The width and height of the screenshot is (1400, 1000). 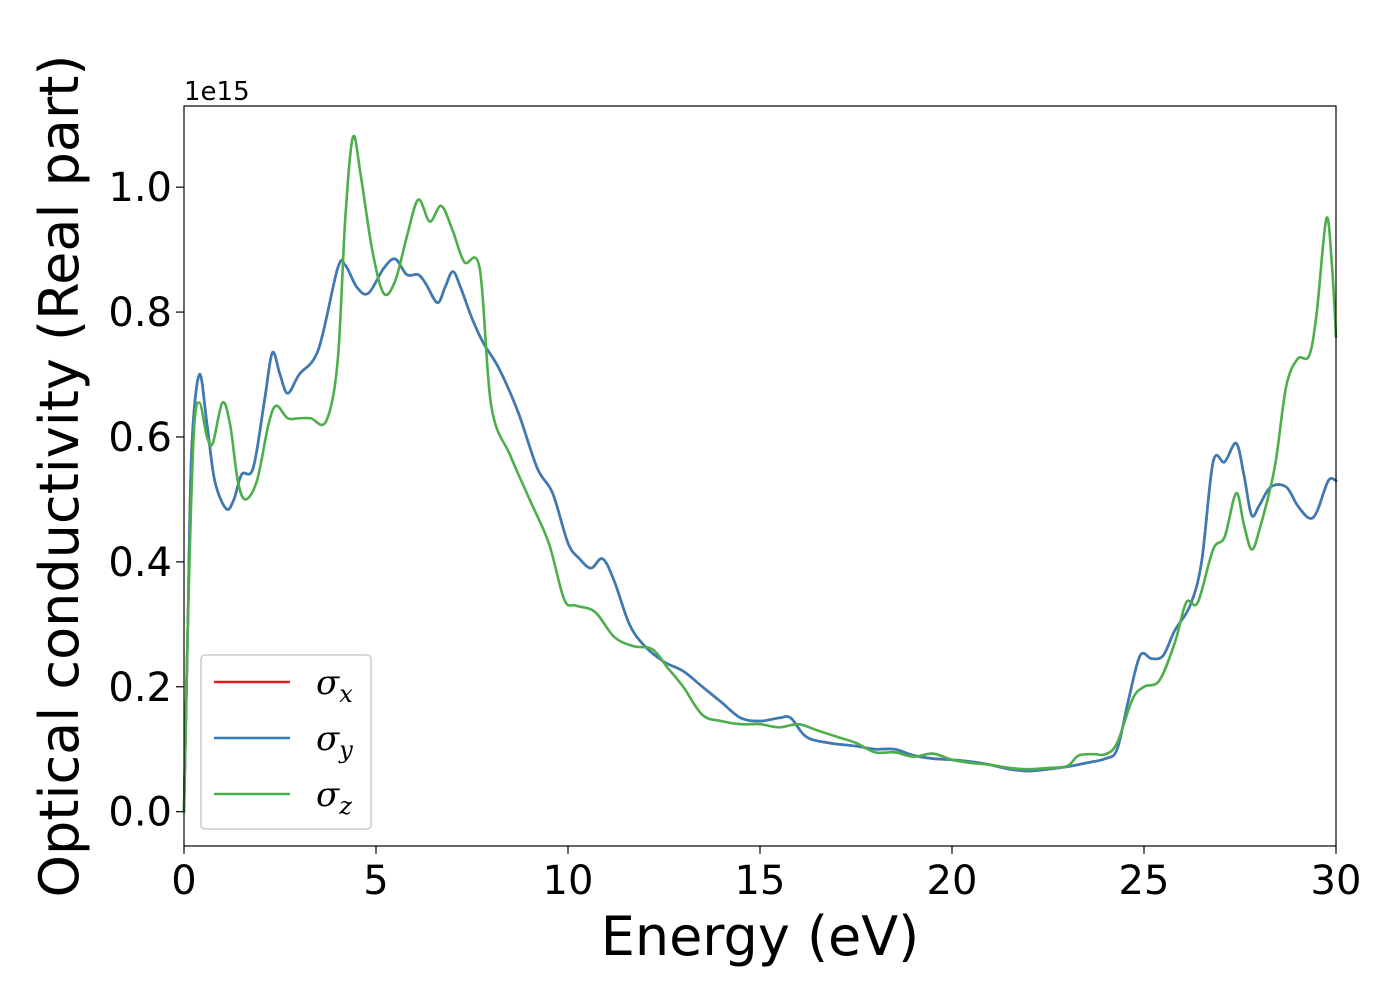 I want to click on y-tick-label: 0.4, so click(x=140, y=563).